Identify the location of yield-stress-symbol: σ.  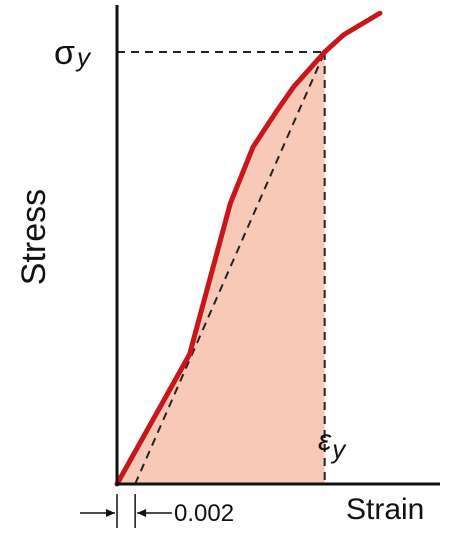
(64, 53).